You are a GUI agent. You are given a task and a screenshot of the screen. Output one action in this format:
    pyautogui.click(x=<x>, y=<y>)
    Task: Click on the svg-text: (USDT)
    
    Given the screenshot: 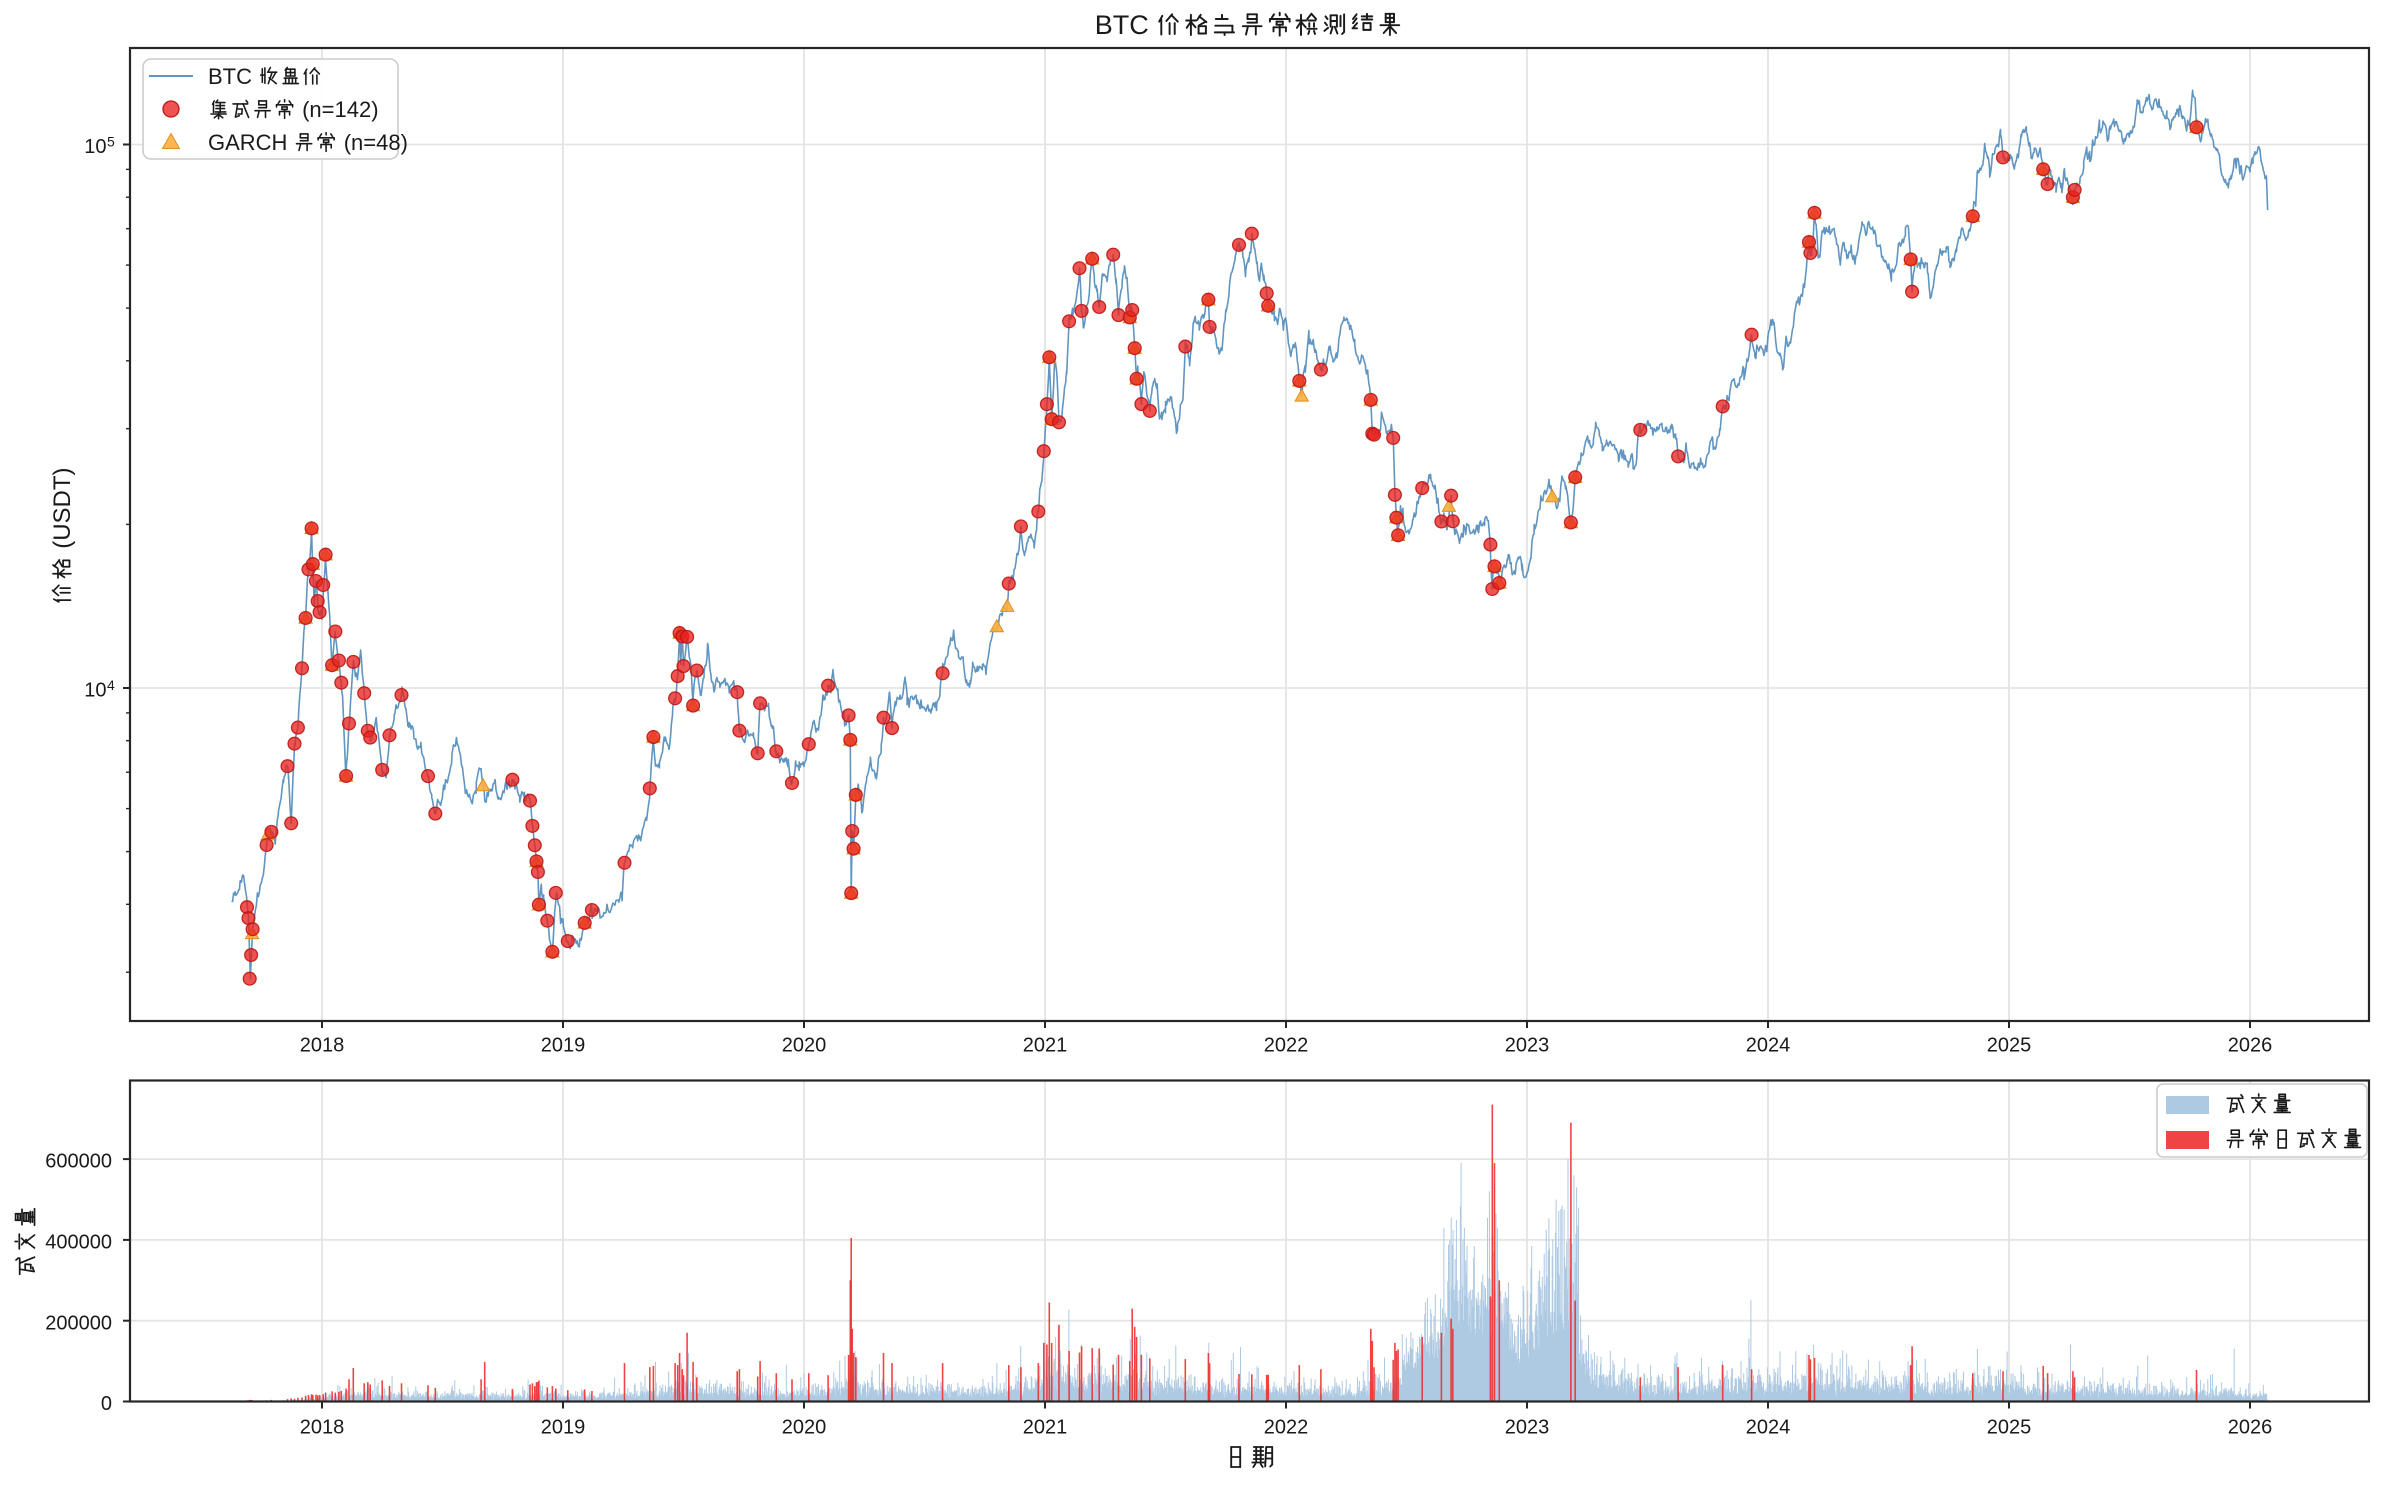 What is the action you would take?
    pyautogui.click(x=62, y=507)
    